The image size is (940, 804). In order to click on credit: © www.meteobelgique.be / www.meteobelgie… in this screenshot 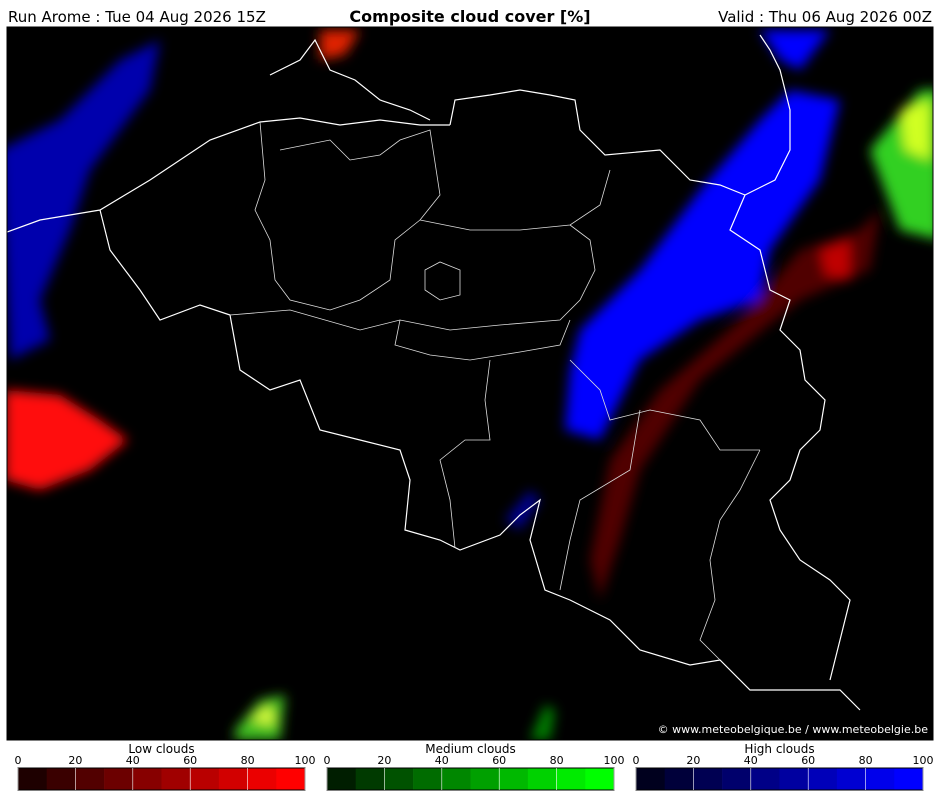, I will do `click(793, 729)`.